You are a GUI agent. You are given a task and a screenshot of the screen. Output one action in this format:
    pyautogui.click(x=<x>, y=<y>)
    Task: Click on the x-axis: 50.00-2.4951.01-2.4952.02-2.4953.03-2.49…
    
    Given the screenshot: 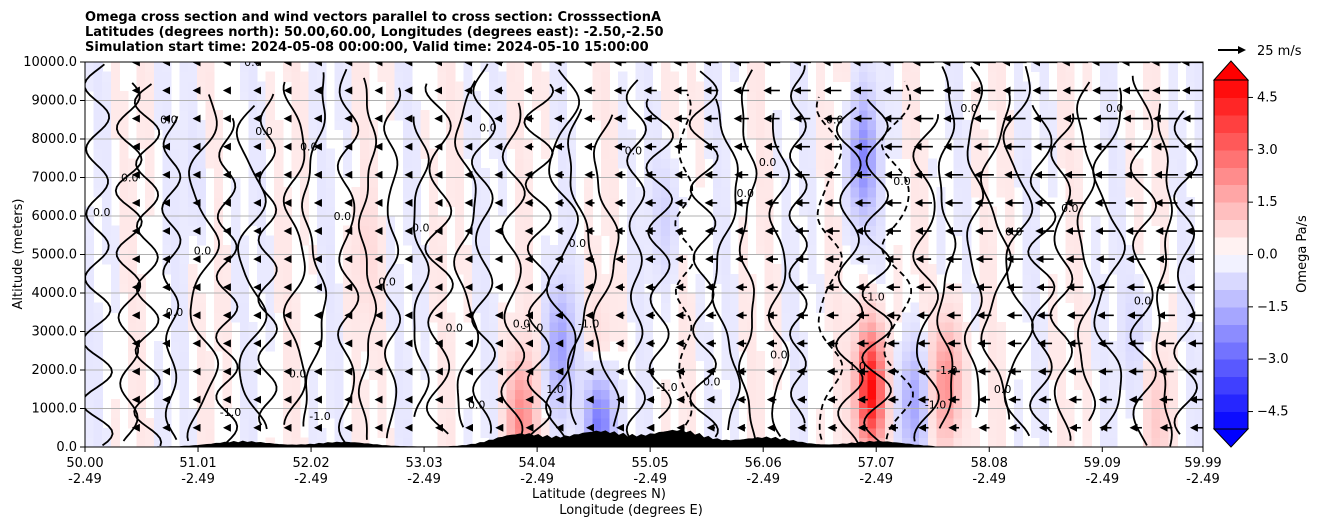 What is the action you would take?
    pyautogui.click(x=644, y=467)
    